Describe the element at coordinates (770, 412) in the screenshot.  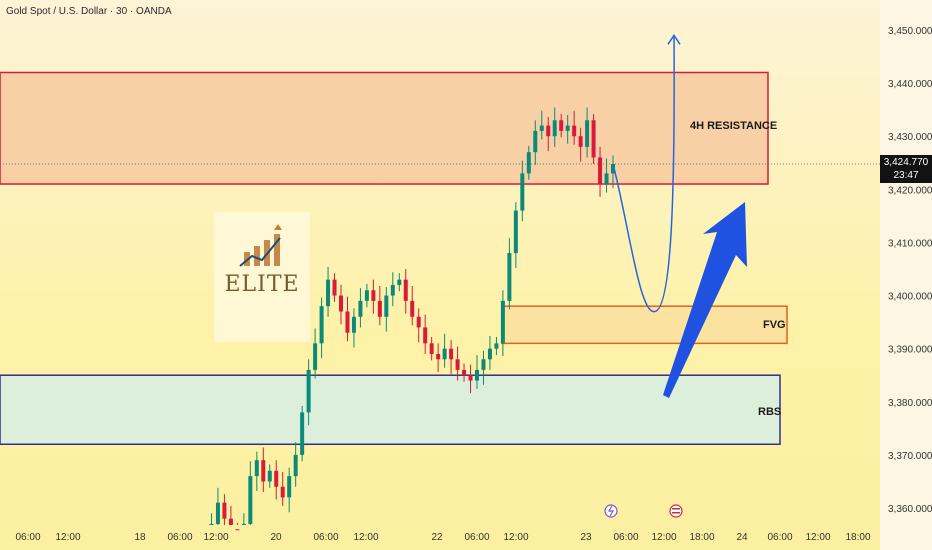
I see `zone-label-rbs: RBS` at that location.